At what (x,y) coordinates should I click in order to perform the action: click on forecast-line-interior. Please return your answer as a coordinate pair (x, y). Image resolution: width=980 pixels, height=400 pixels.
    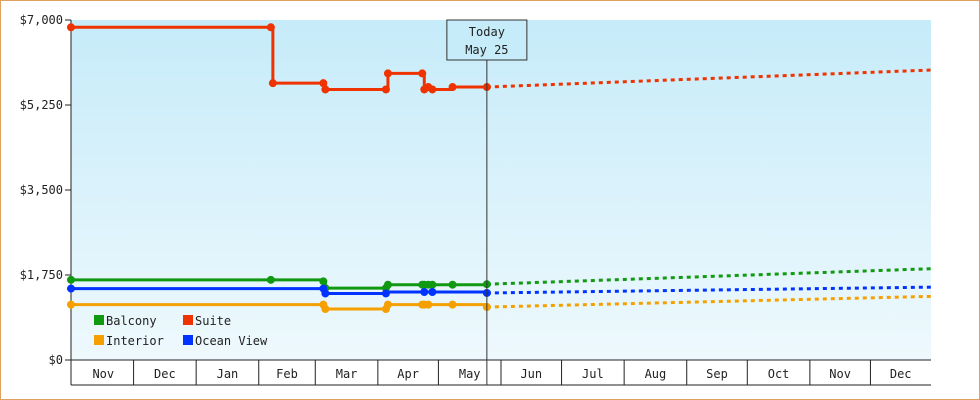
    Looking at the image, I should click on (709, 301).